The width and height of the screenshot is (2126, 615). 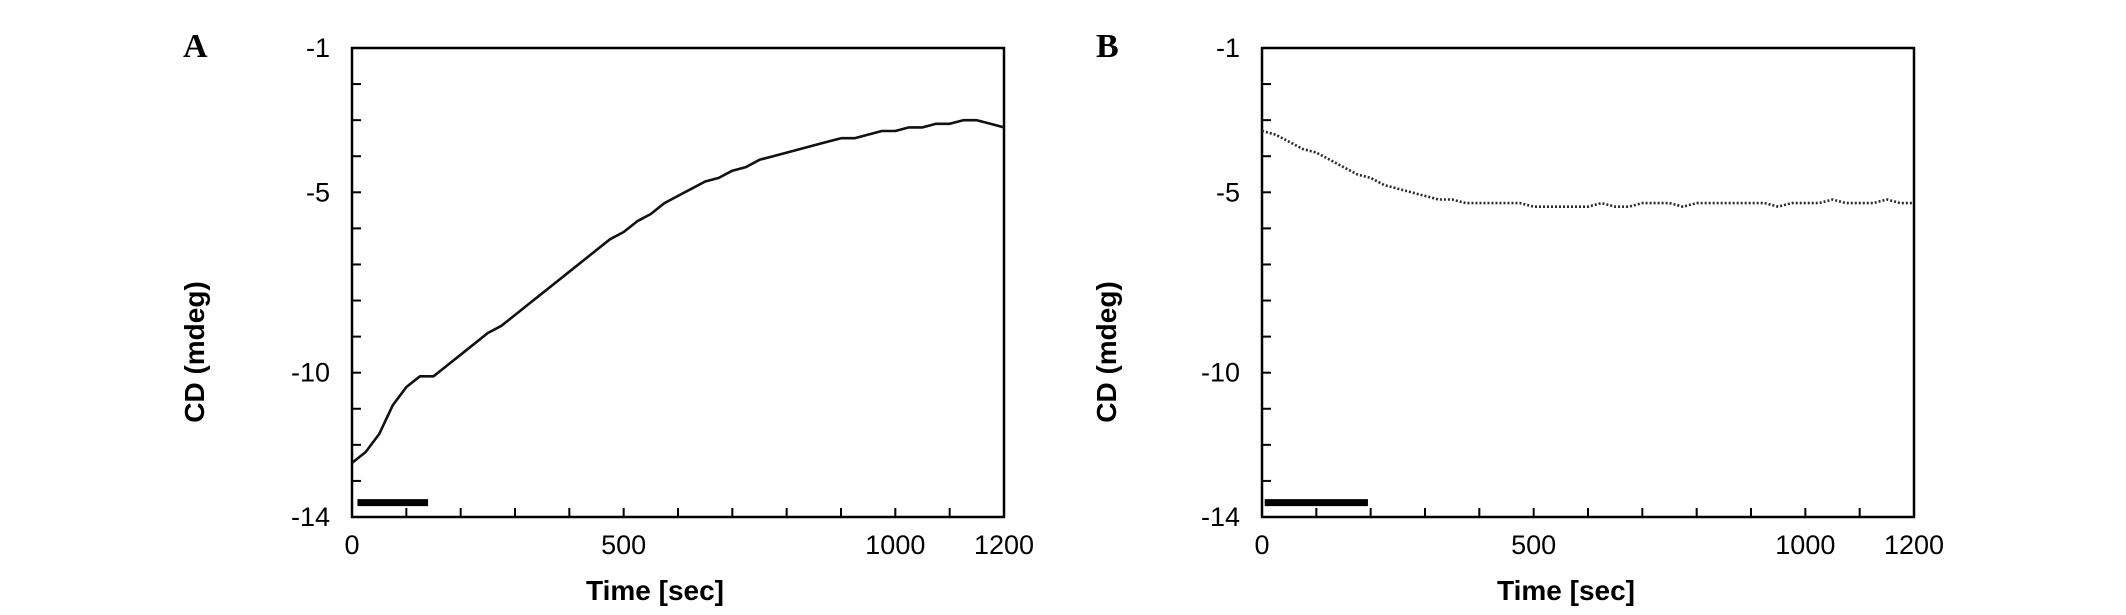 I want to click on x-axis-title-a: Time [sec], so click(x=655, y=590).